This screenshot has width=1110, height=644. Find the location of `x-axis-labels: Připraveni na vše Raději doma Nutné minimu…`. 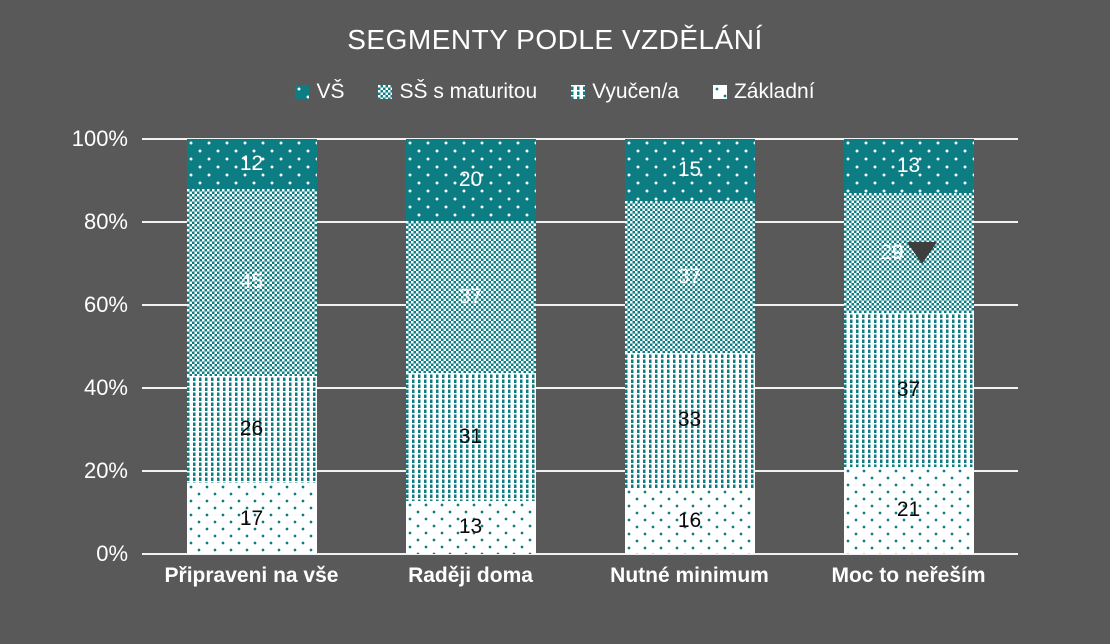

x-axis-labels: Připraveni na vše Raději doma Nutné minimu… is located at coordinates (580, 576).